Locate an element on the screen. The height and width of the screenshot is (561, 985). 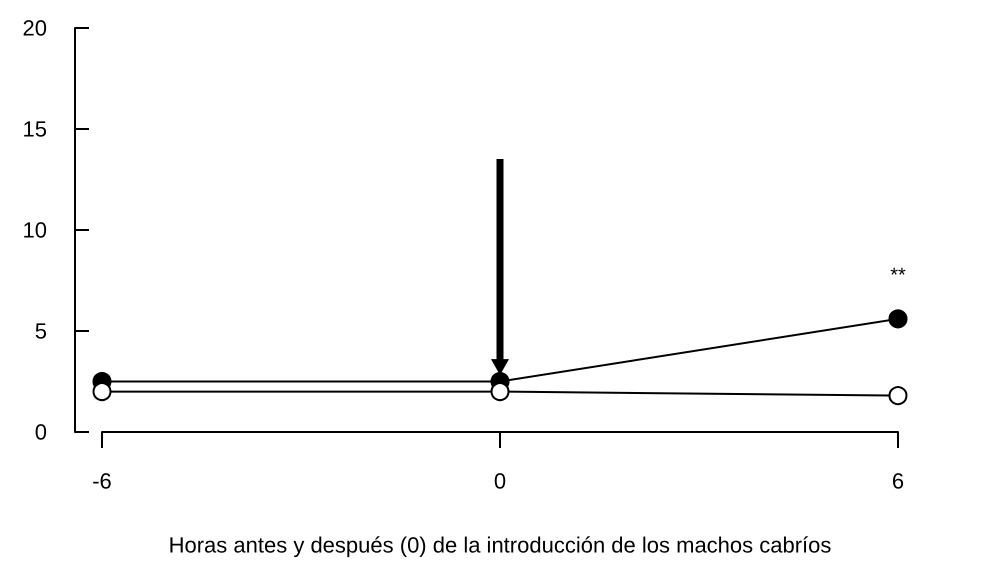
x-axis-title: Horas antes y después (0) de la introducción de los machos cabríos is located at coordinates (500, 545).